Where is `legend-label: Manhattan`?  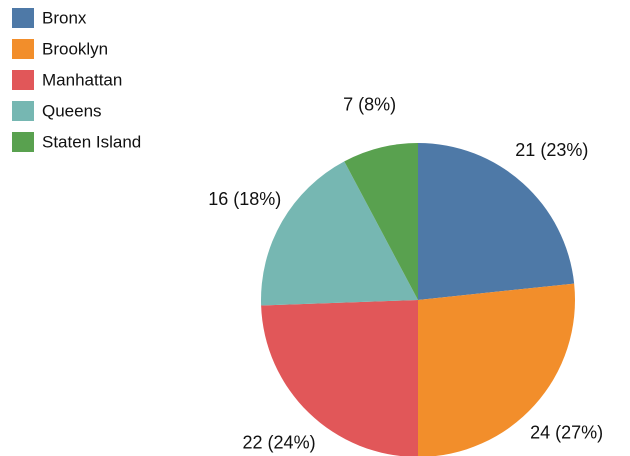
legend-label: Manhattan is located at coordinates (82, 79).